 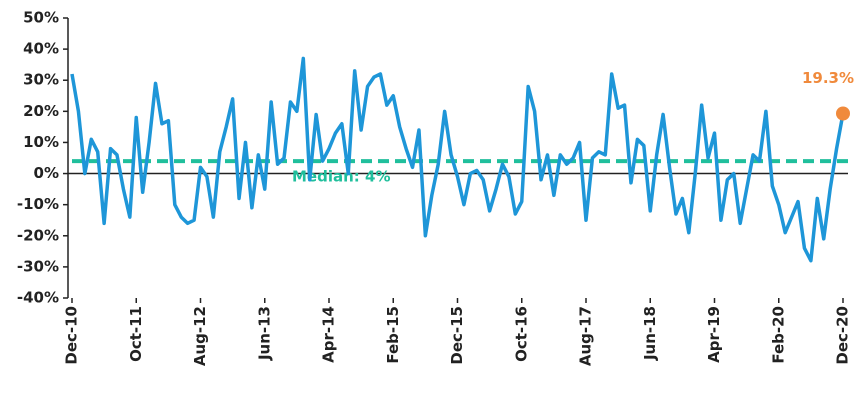 What do you see at coordinates (38, 298) in the screenshot?
I see `y-tick-label: -40%` at bounding box center [38, 298].